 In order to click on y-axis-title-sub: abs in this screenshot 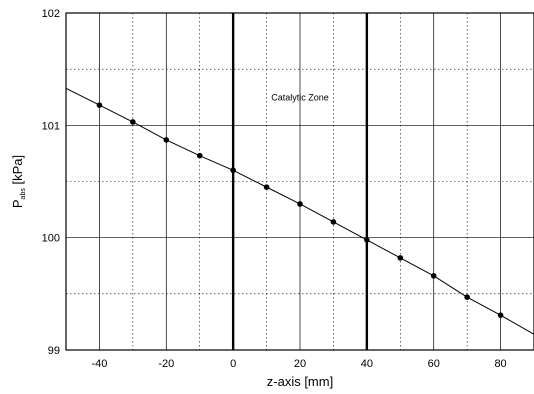, I will do `click(23, 194)`.